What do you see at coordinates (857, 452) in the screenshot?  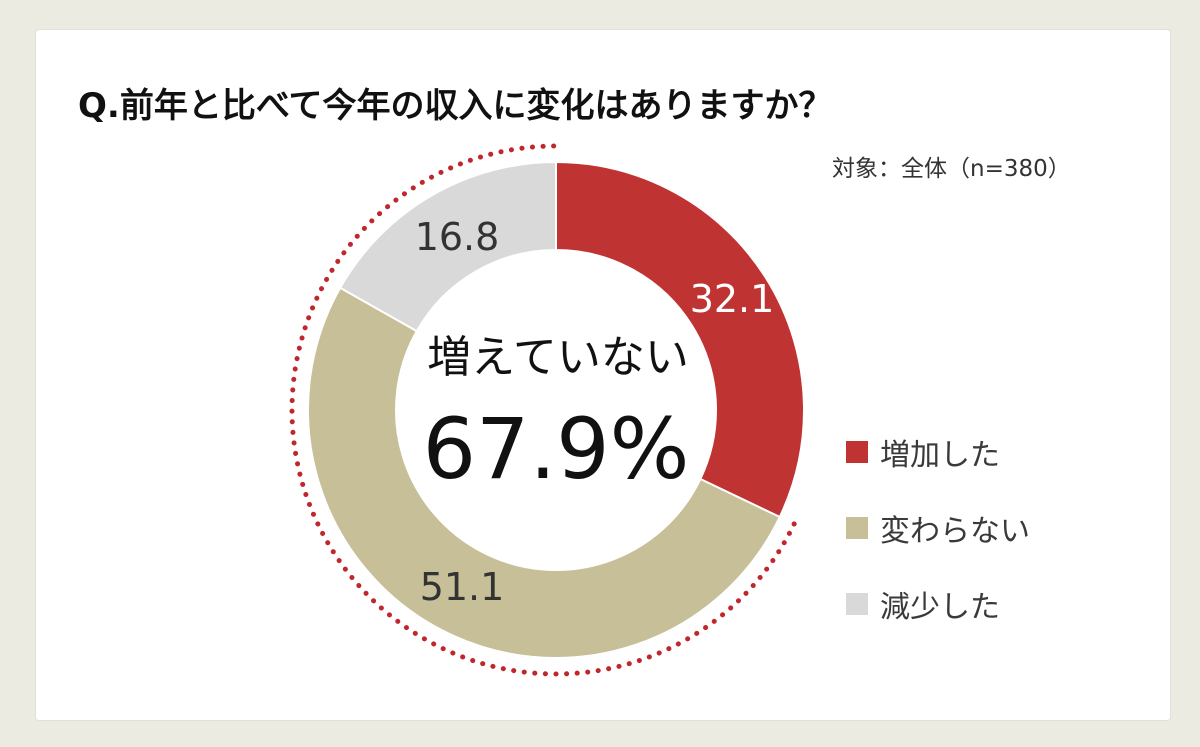 I see `legend-swatch-increase` at bounding box center [857, 452].